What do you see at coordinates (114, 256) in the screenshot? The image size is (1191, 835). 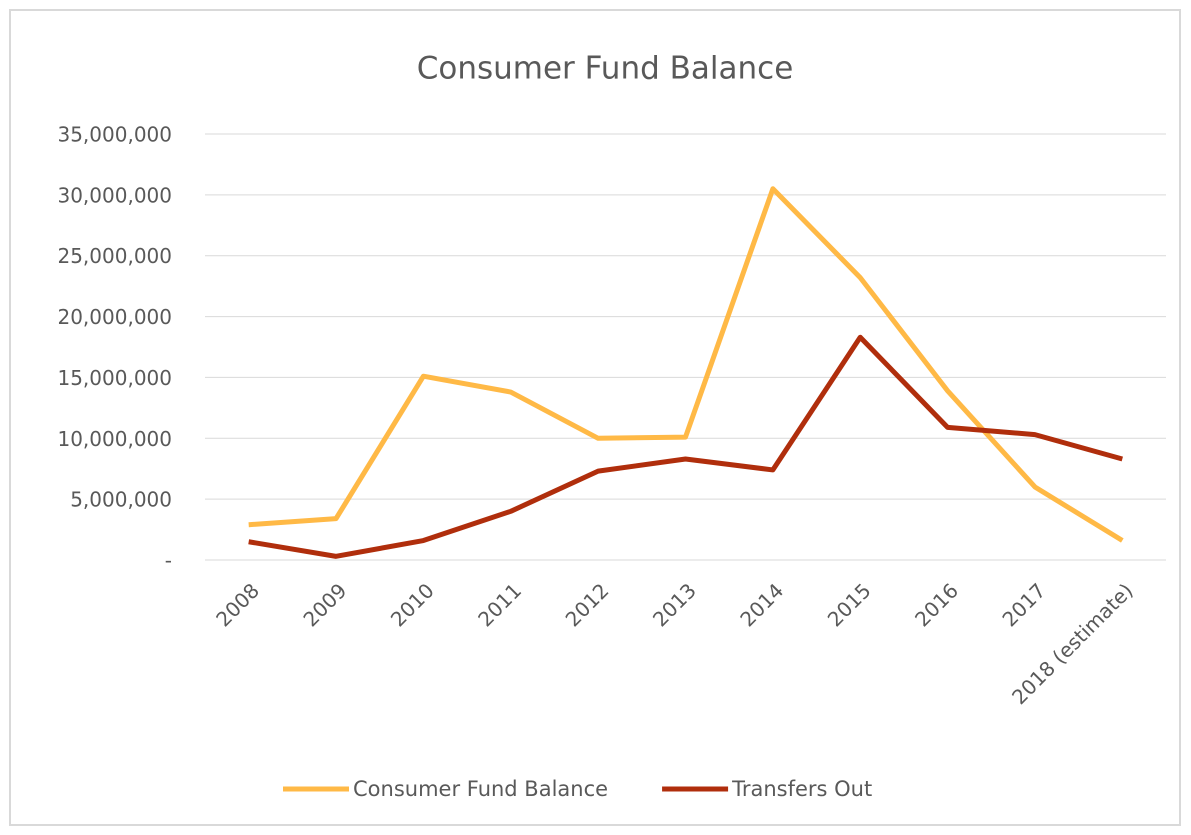 I see `y-tick-label: 25,000,000` at bounding box center [114, 256].